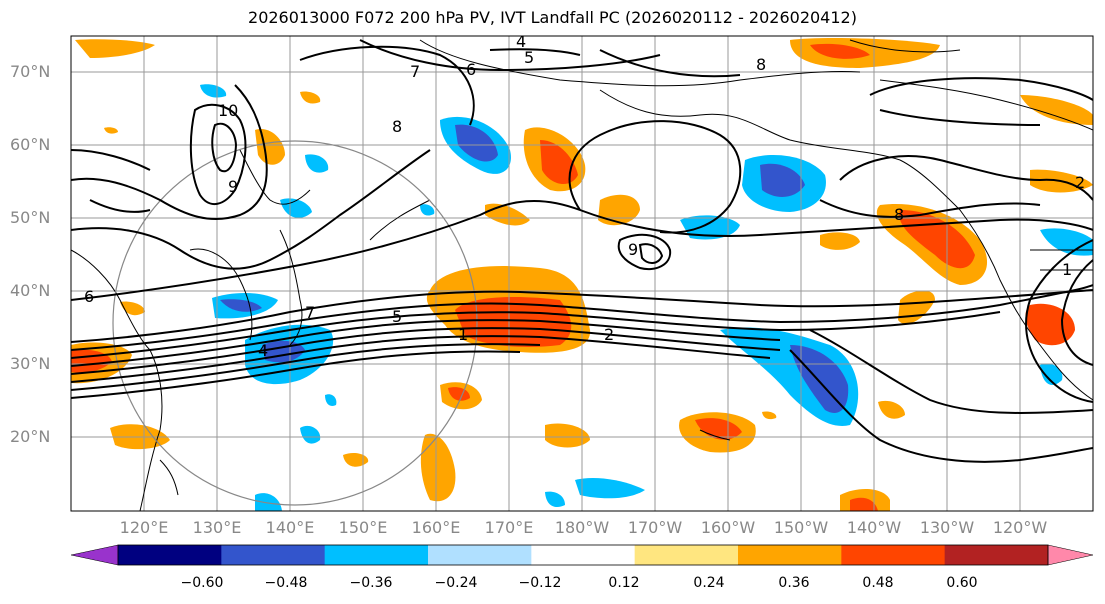  What do you see at coordinates (217, 527) in the screenshot?
I see `lon-label: 130°E` at bounding box center [217, 527].